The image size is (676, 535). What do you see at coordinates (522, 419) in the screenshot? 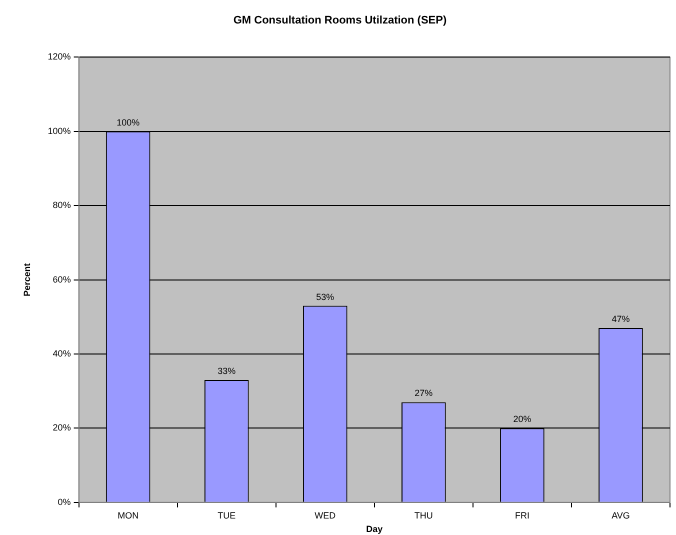
I see `data-label: 20%` at bounding box center [522, 419].